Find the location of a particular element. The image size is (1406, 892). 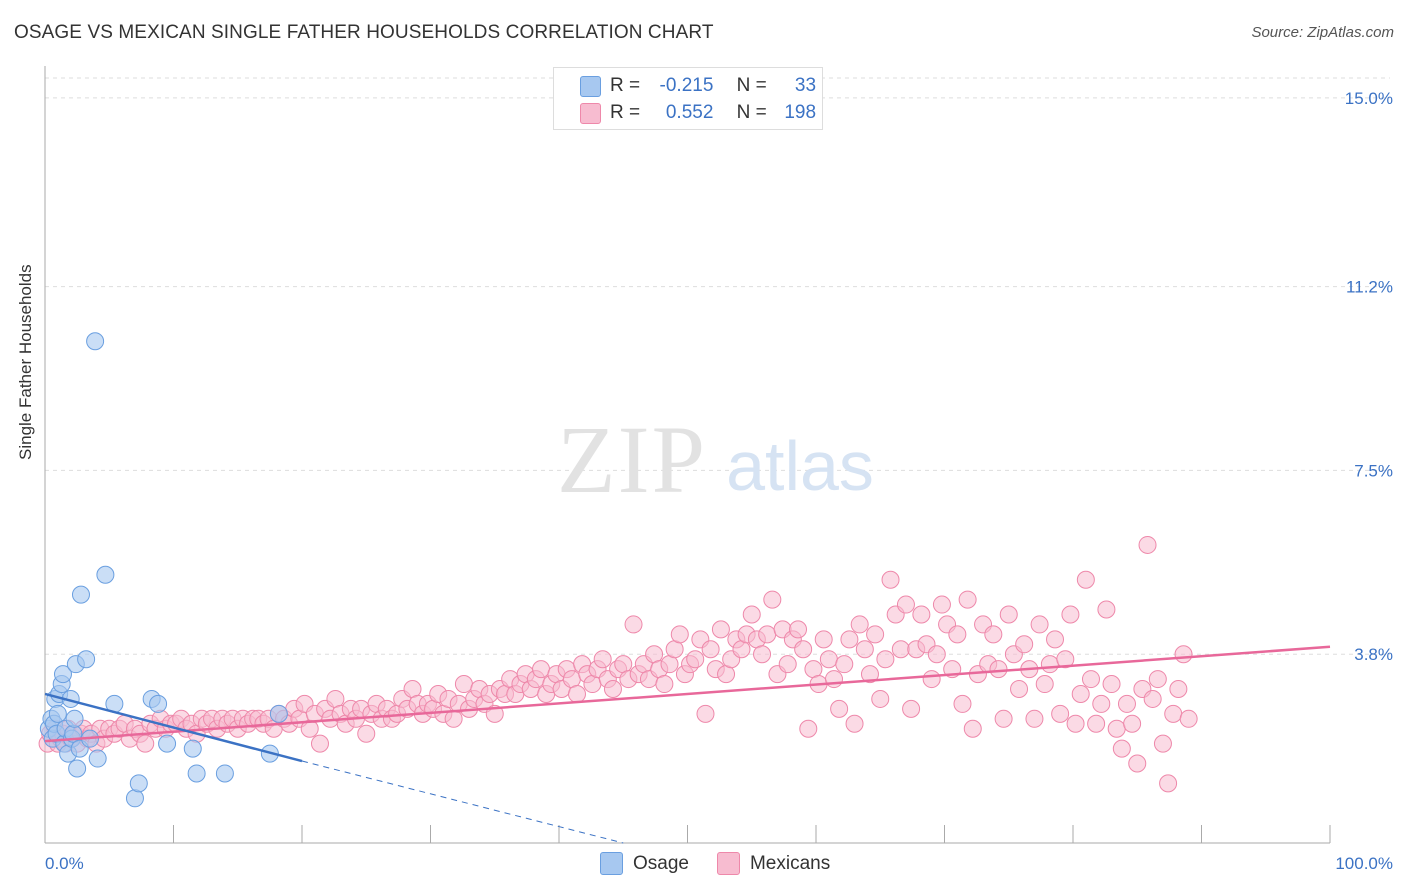

mexicans-swatch is located at coordinates (590, 113).